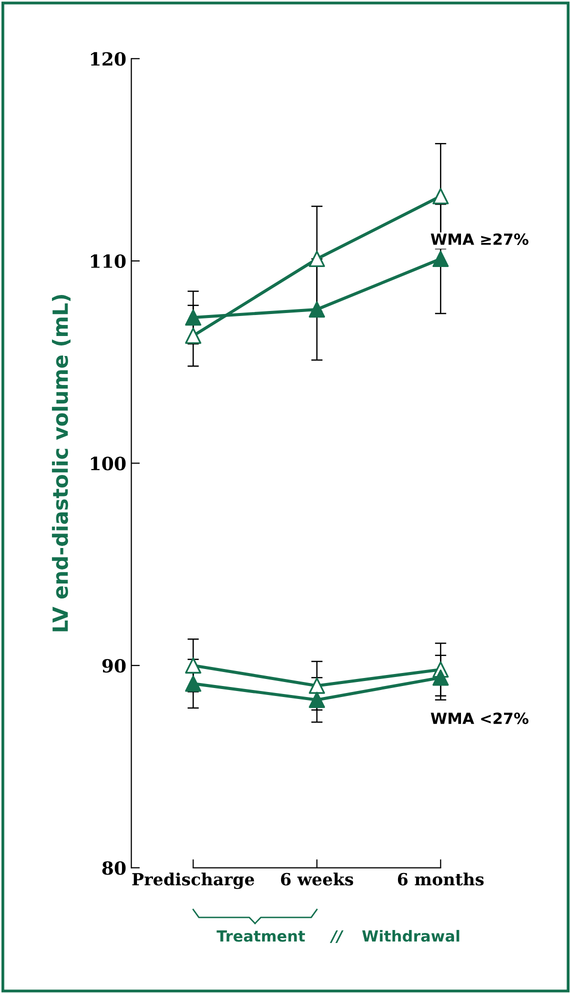 This screenshot has height=994, width=571. I want to click on x-tick-label: 6 weeks, so click(317, 879).